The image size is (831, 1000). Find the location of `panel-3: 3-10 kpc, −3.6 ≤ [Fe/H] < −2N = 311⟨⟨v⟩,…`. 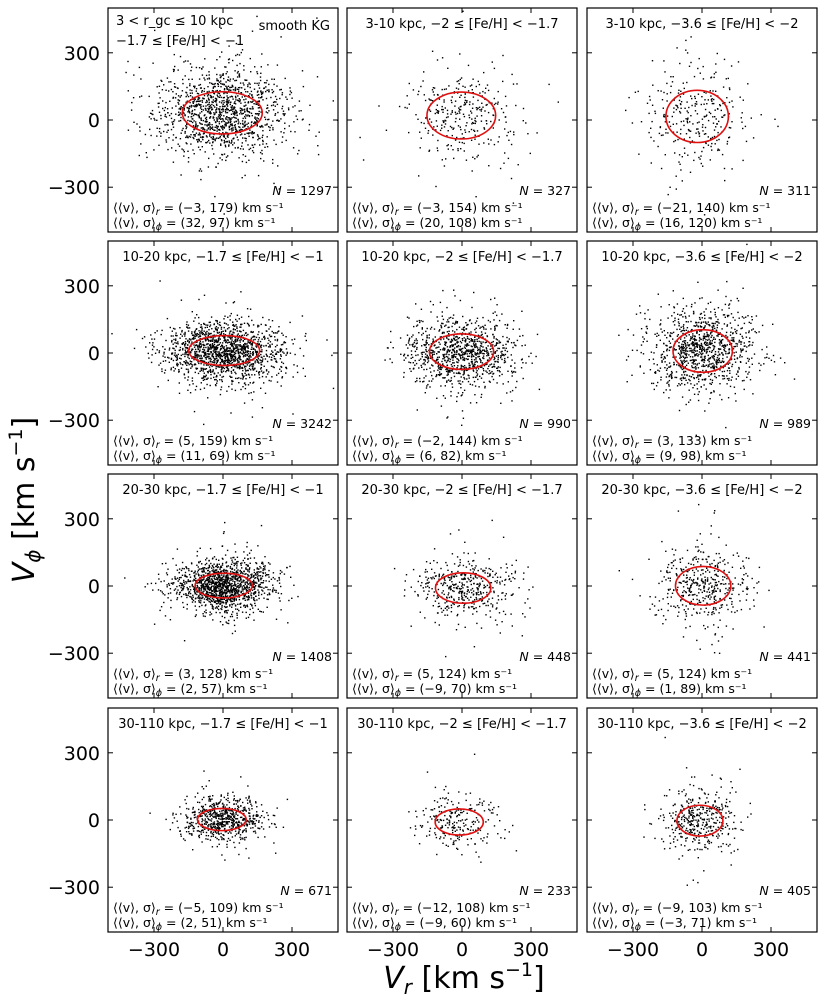

panel-3: 3-10 kpc, −3.6 ≤ [Fe/H] < −2N = 311⟨⟨v⟩,… is located at coordinates (702, 120).